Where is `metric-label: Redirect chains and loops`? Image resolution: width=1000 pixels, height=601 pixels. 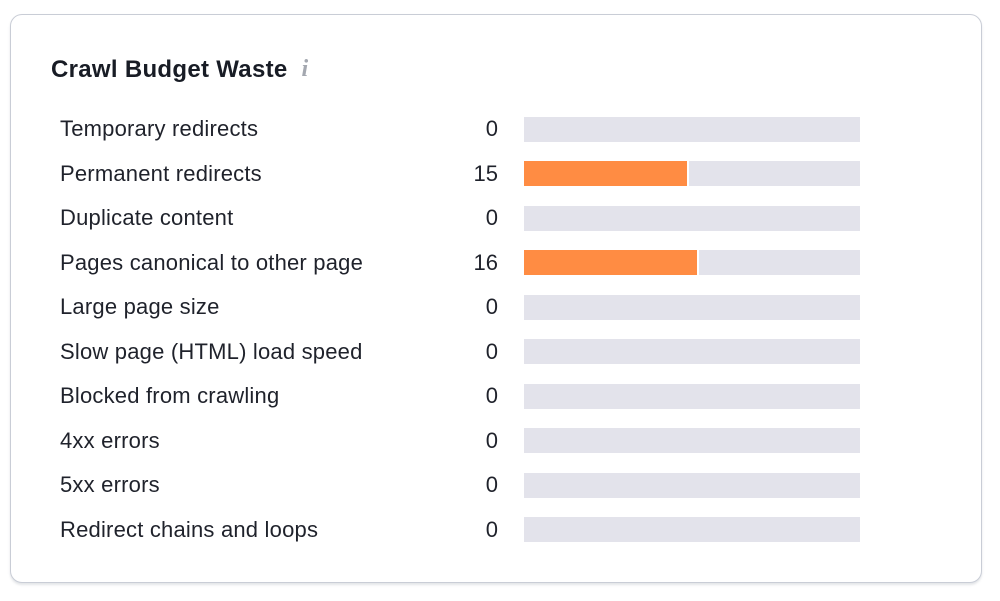 metric-label: Redirect chains and loops is located at coordinates (189, 529).